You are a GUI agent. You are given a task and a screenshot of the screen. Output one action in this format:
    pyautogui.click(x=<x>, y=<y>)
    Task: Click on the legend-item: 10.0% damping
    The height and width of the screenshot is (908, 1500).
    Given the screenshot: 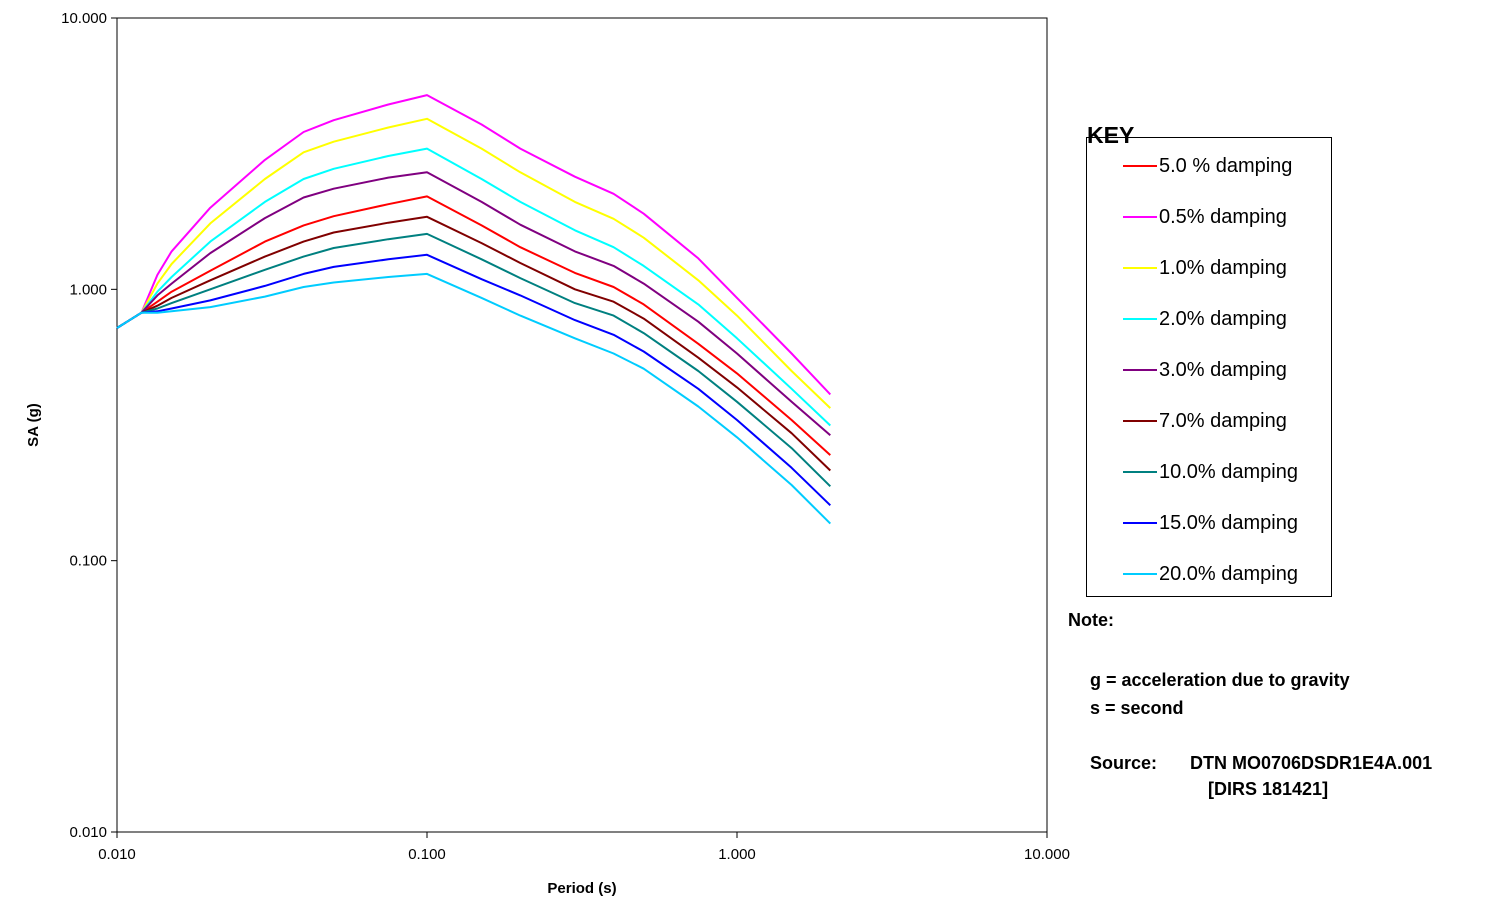 What is the action you would take?
    pyautogui.click(x=1210, y=472)
    